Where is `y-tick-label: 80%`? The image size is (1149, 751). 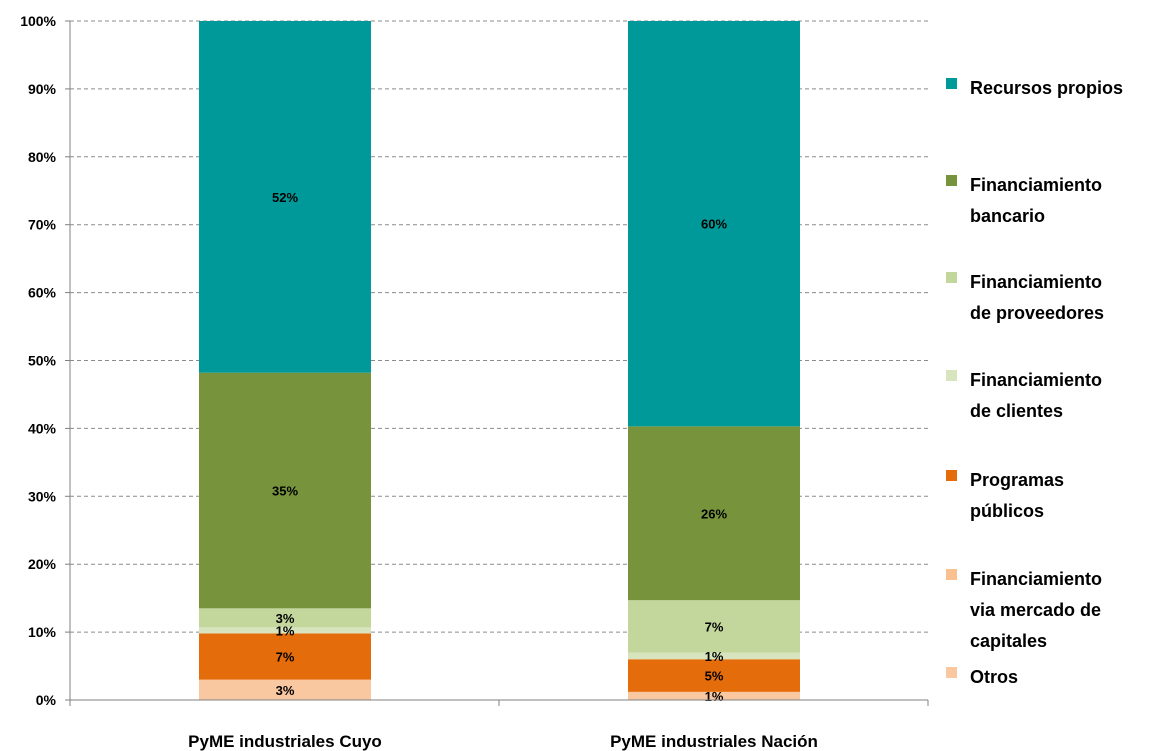 y-tick-label: 80% is located at coordinates (42, 157).